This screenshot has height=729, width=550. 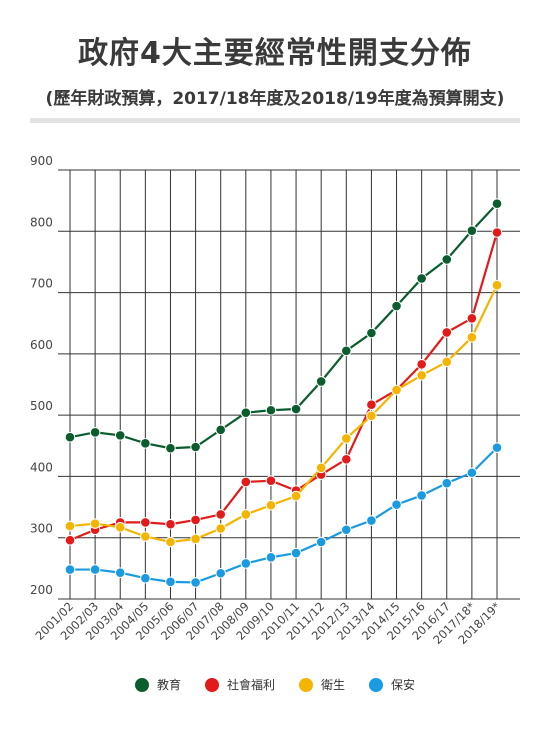 What do you see at coordinates (250, 685) in the screenshot?
I see `legend-label-welfare: 社會福利` at bounding box center [250, 685].